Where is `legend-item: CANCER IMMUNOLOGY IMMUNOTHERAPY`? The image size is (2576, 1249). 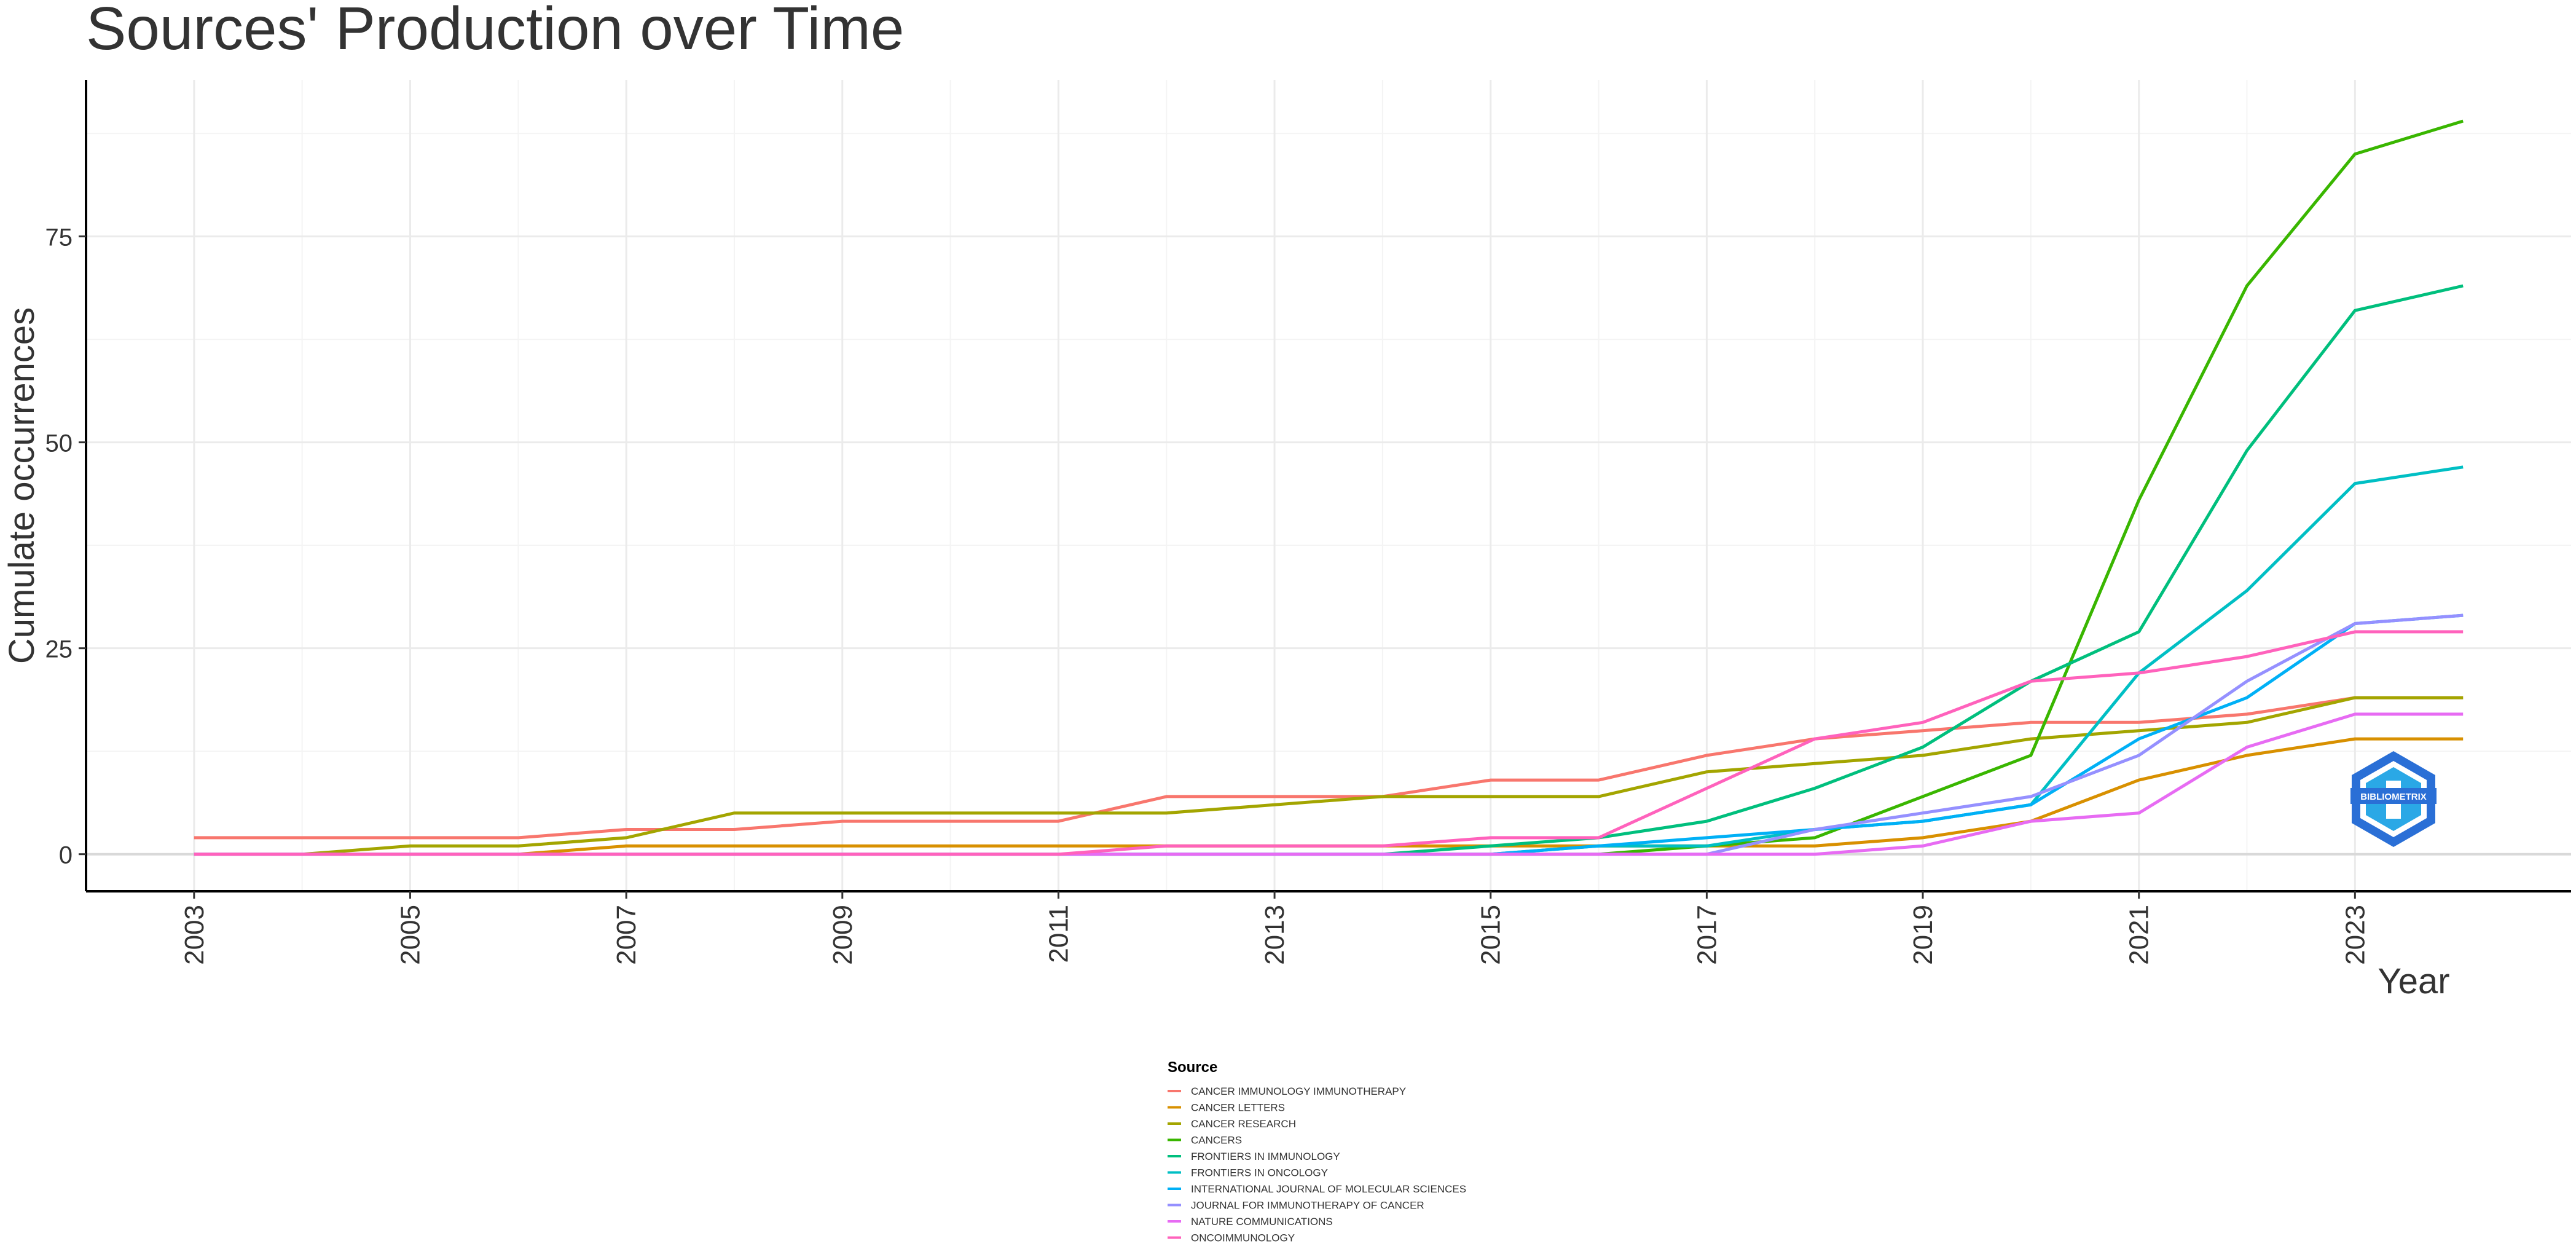
legend-item: CANCER IMMUNOLOGY IMMUNOTHERAPY is located at coordinates (1287, 1091).